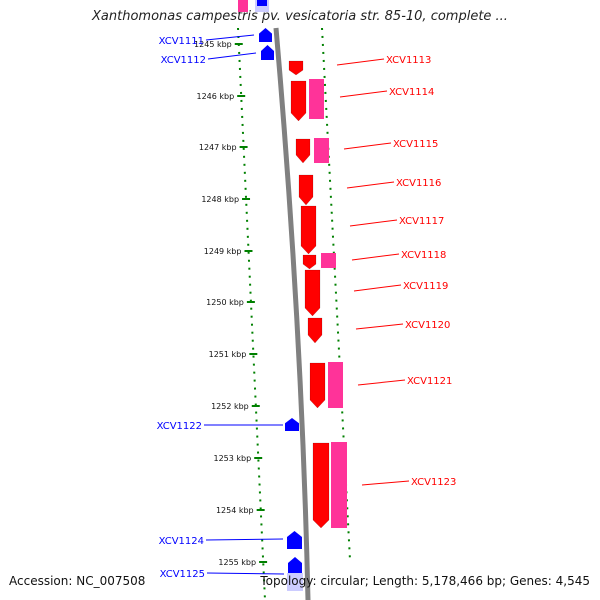 The width and height of the screenshot is (600, 600). What do you see at coordinates (225, 302) in the screenshot?
I see `ruler-tick-label: 1250 kbp` at bounding box center [225, 302].